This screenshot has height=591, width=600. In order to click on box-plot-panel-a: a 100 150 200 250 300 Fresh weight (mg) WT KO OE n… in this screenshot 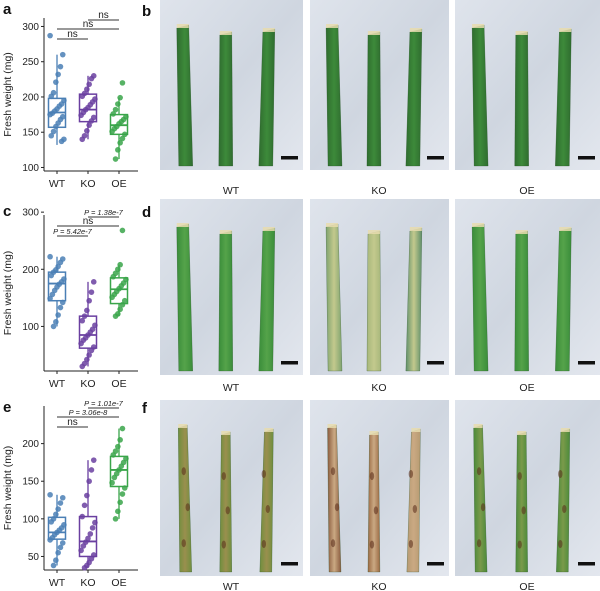, I will do `click(70, 95)`.